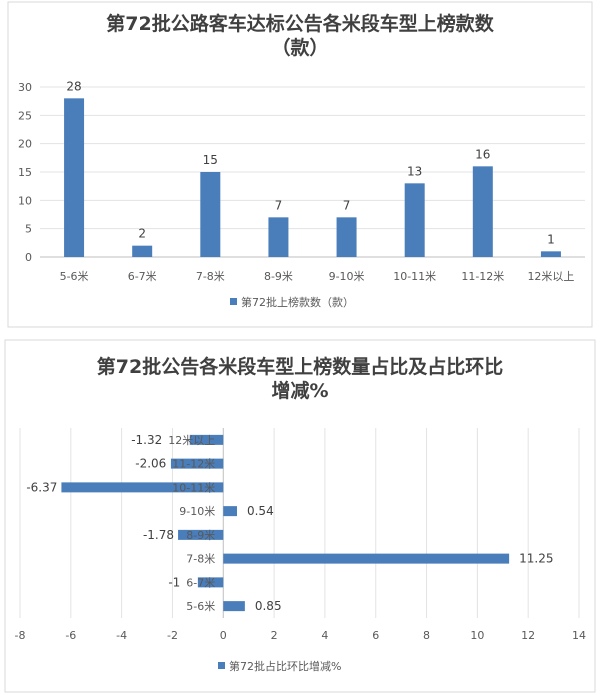  What do you see at coordinates (300, 23) in the screenshot?
I see `chart1-title: 第72批公路客车达标公告各米段车型上榜款数` at bounding box center [300, 23].